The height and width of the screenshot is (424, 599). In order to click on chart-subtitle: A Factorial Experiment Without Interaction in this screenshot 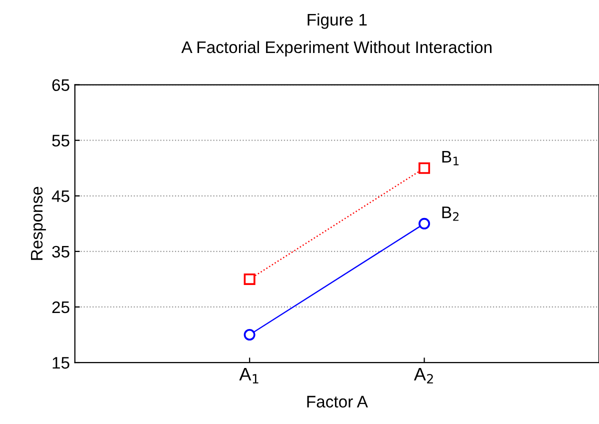, I will do `click(336, 48)`.